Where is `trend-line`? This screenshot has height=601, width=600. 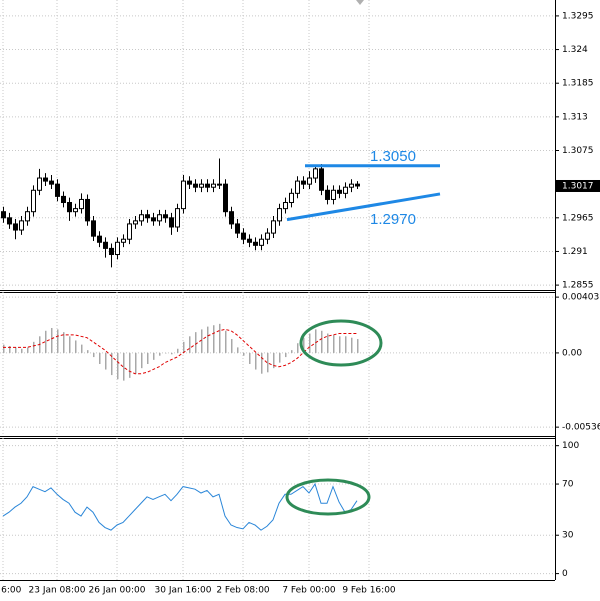 trend-line is located at coordinates (363, 207).